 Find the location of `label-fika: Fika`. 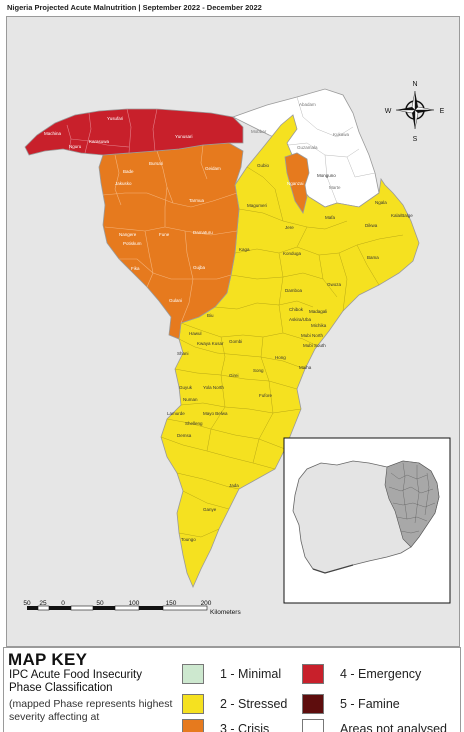

label-fika: Fika is located at coordinates (135, 268).